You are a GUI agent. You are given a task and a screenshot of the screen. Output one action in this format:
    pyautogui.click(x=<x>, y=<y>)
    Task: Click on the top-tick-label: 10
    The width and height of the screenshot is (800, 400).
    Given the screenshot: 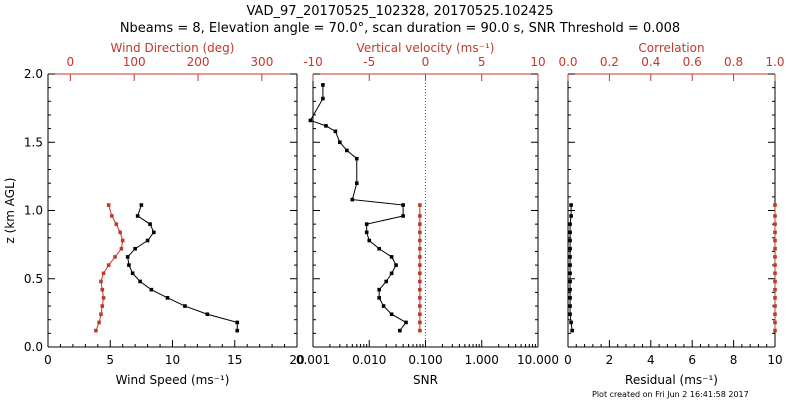 What is the action you would take?
    pyautogui.click(x=537, y=62)
    